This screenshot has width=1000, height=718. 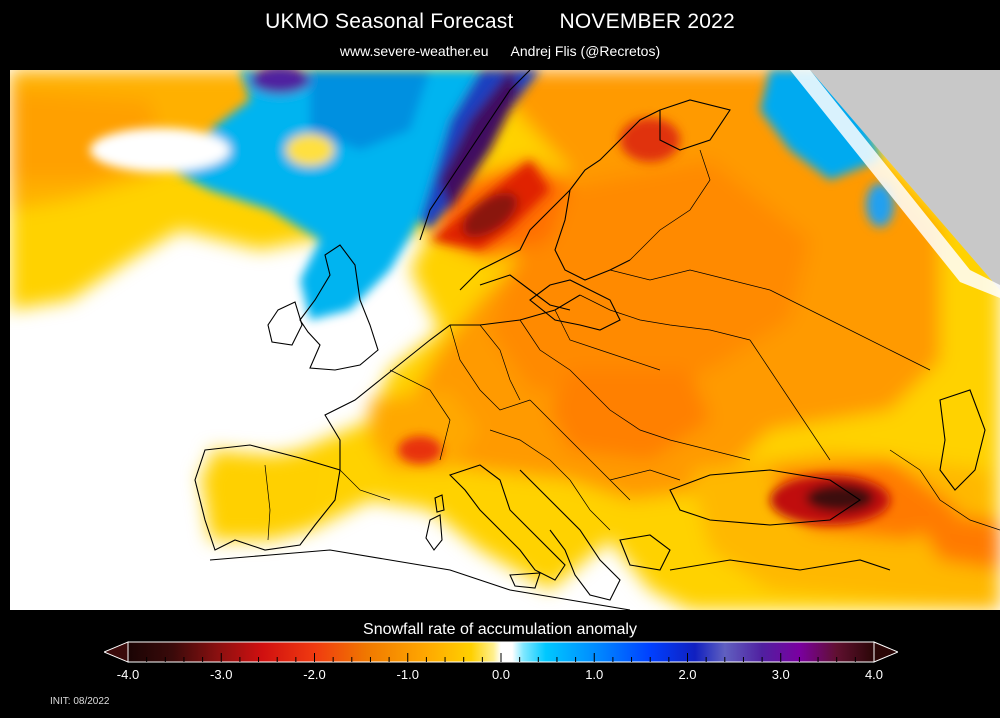 What do you see at coordinates (501, 657) in the screenshot?
I see `colorbar-ticks` at bounding box center [501, 657].